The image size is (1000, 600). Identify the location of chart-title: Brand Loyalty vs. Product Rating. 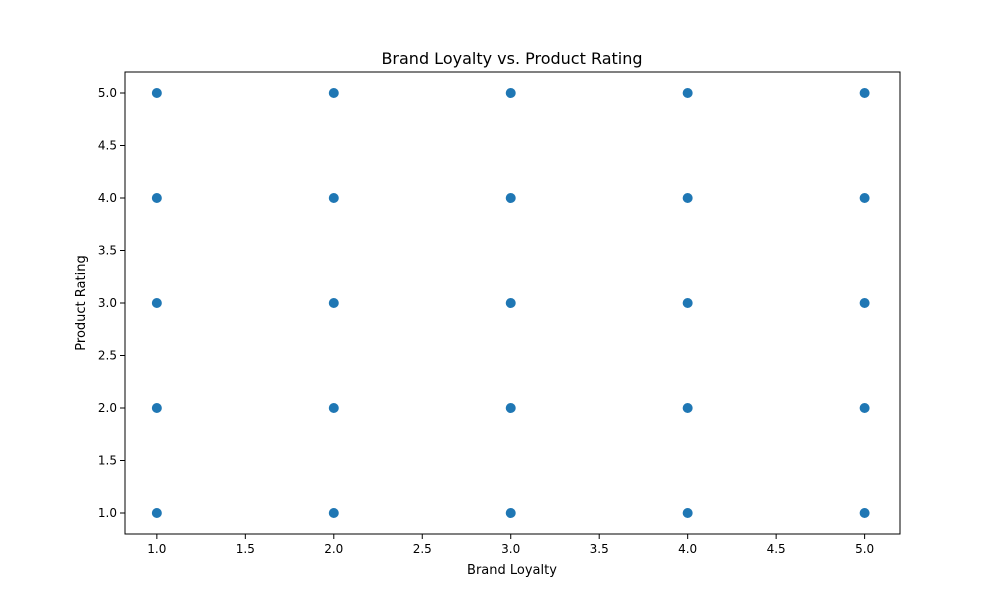
(511, 58).